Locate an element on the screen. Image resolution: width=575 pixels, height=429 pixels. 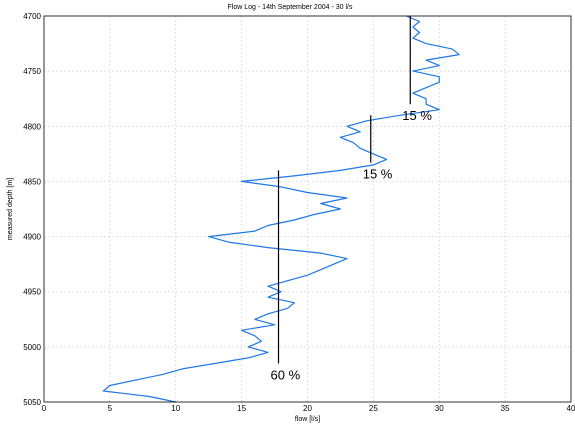
x-tick-label: 10 is located at coordinates (175, 408).